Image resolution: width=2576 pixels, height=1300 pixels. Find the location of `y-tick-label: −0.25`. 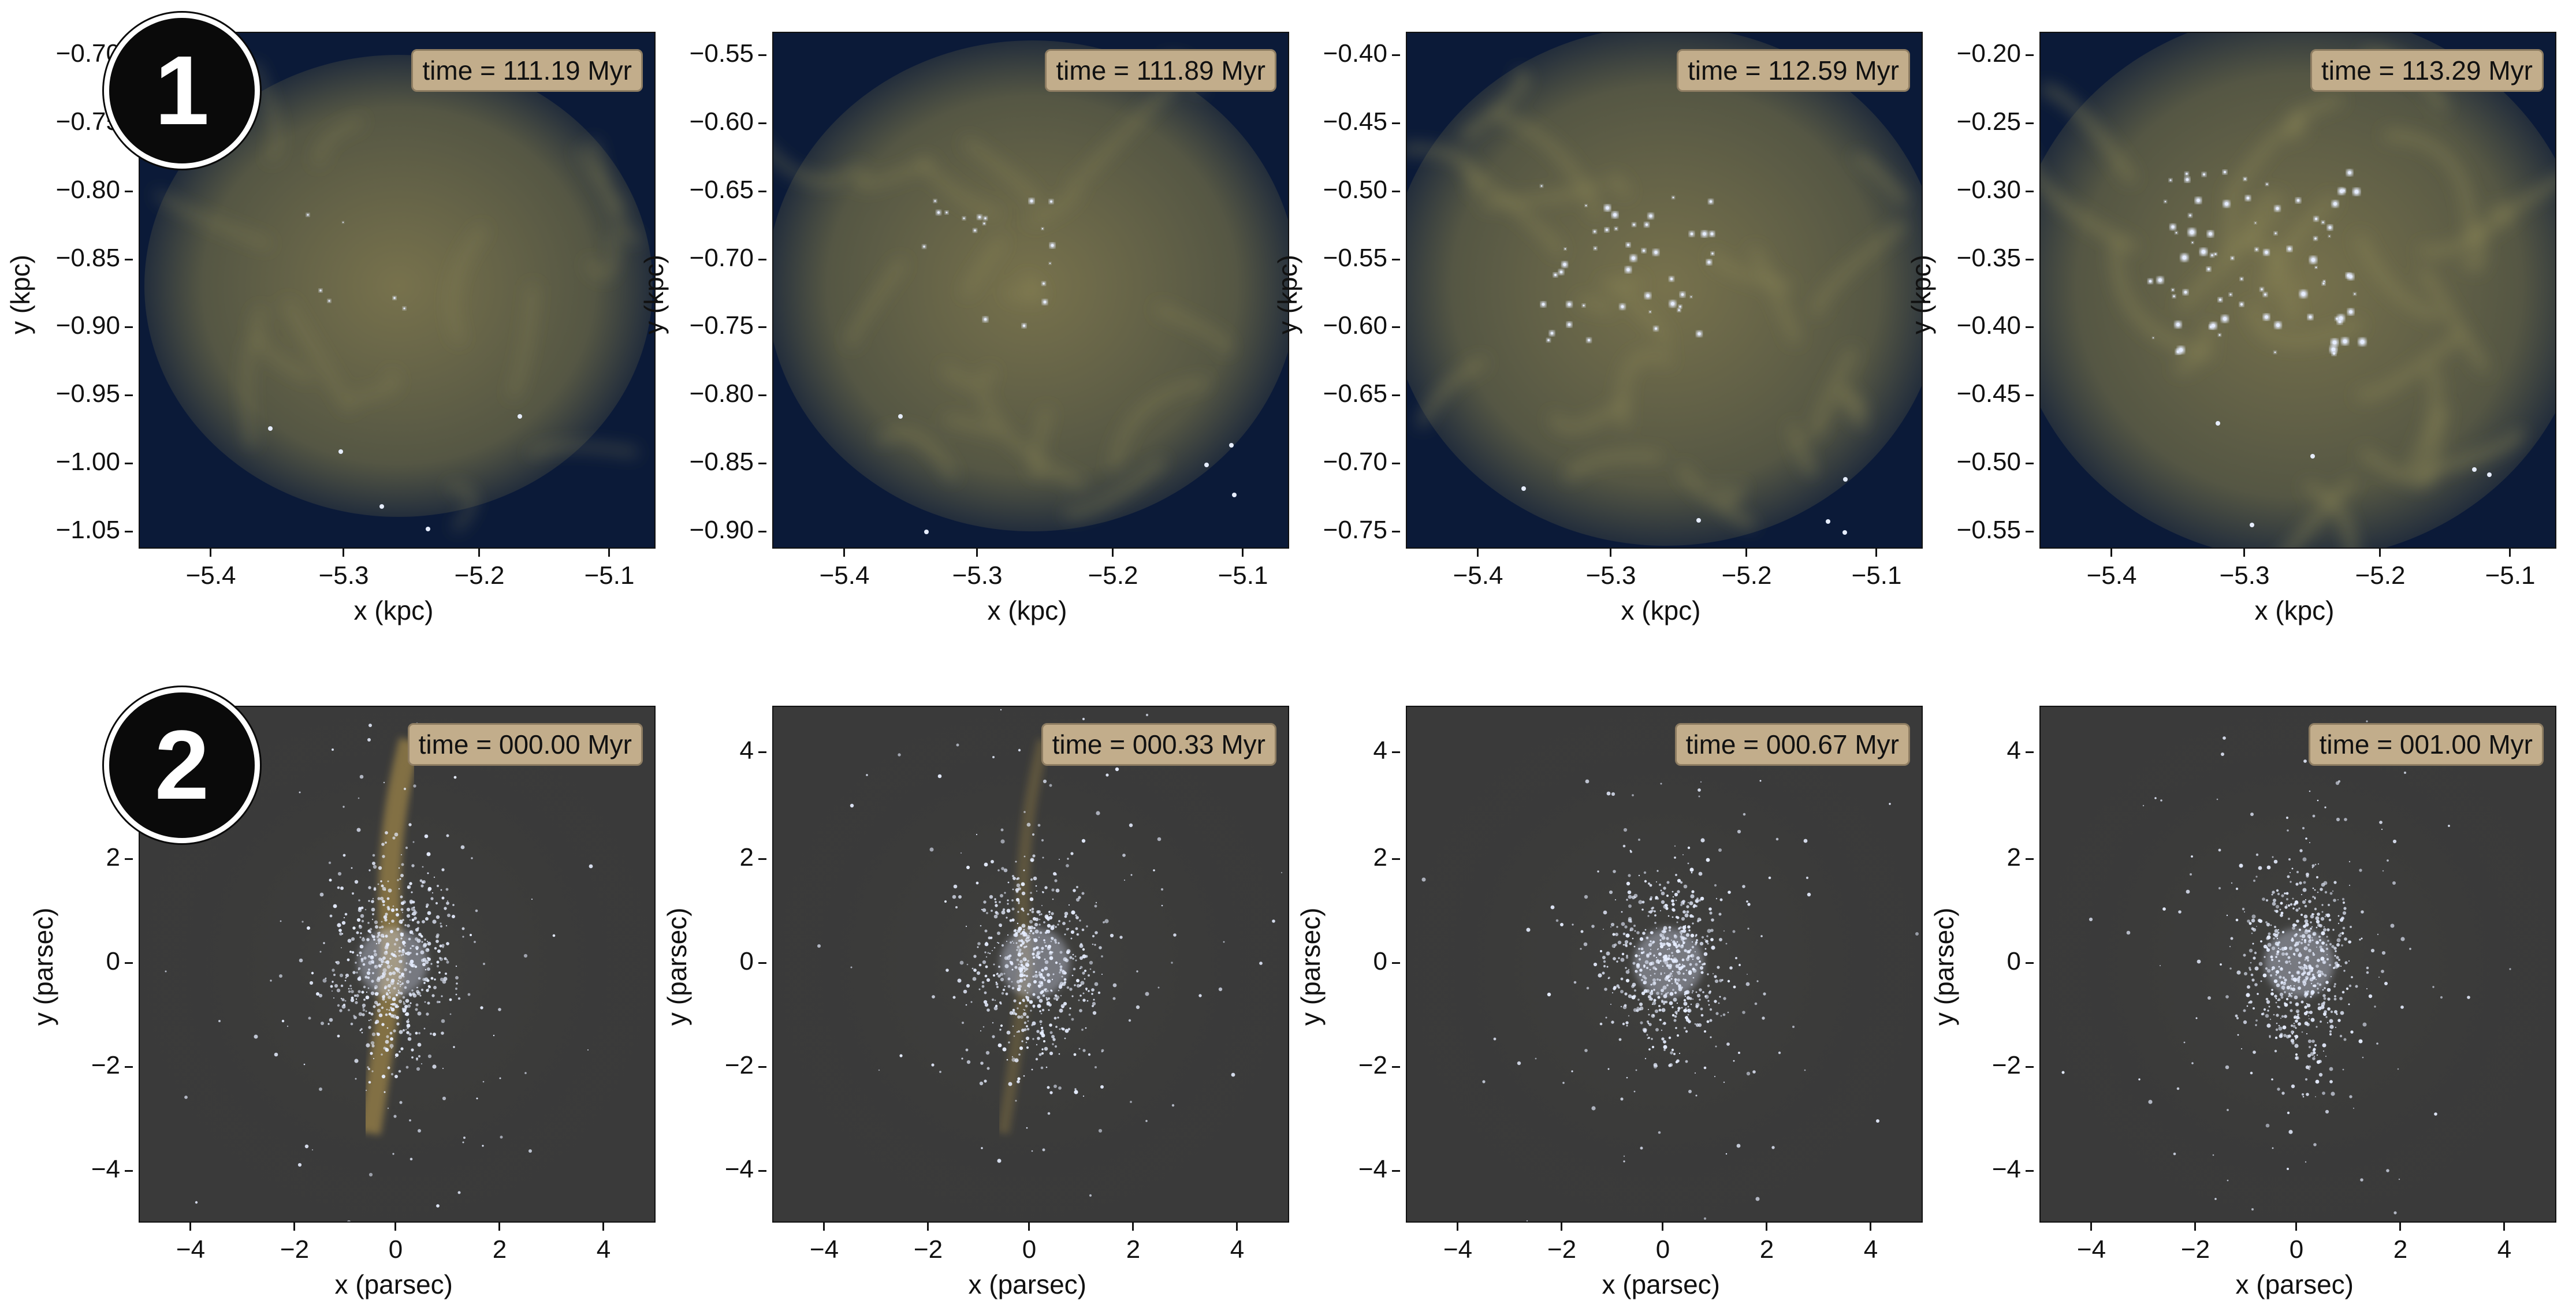

y-tick-label: −0.25 is located at coordinates (1984, 121).